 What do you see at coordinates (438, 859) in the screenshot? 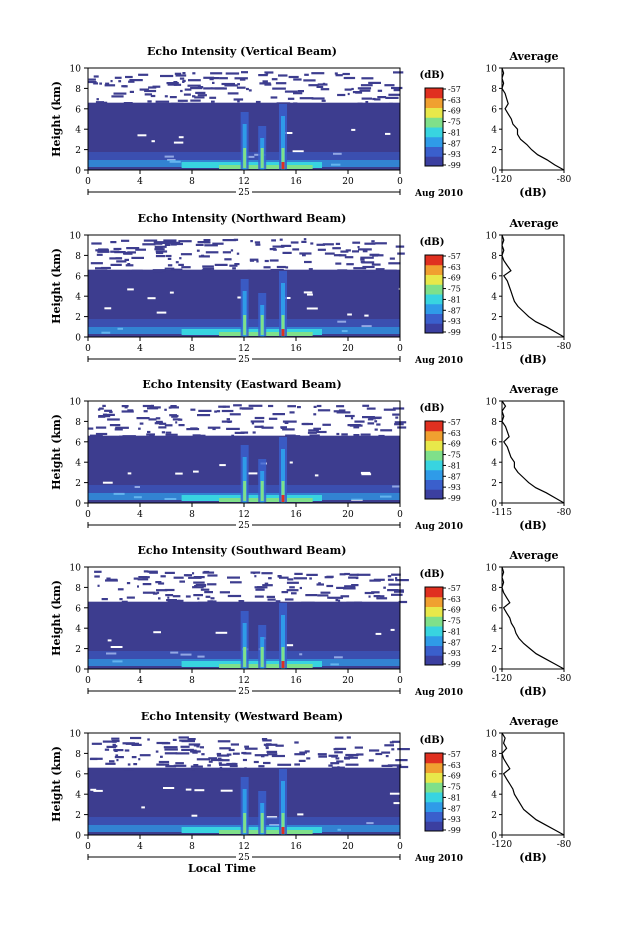
I see `month-label: Aug 2010` at bounding box center [438, 859].